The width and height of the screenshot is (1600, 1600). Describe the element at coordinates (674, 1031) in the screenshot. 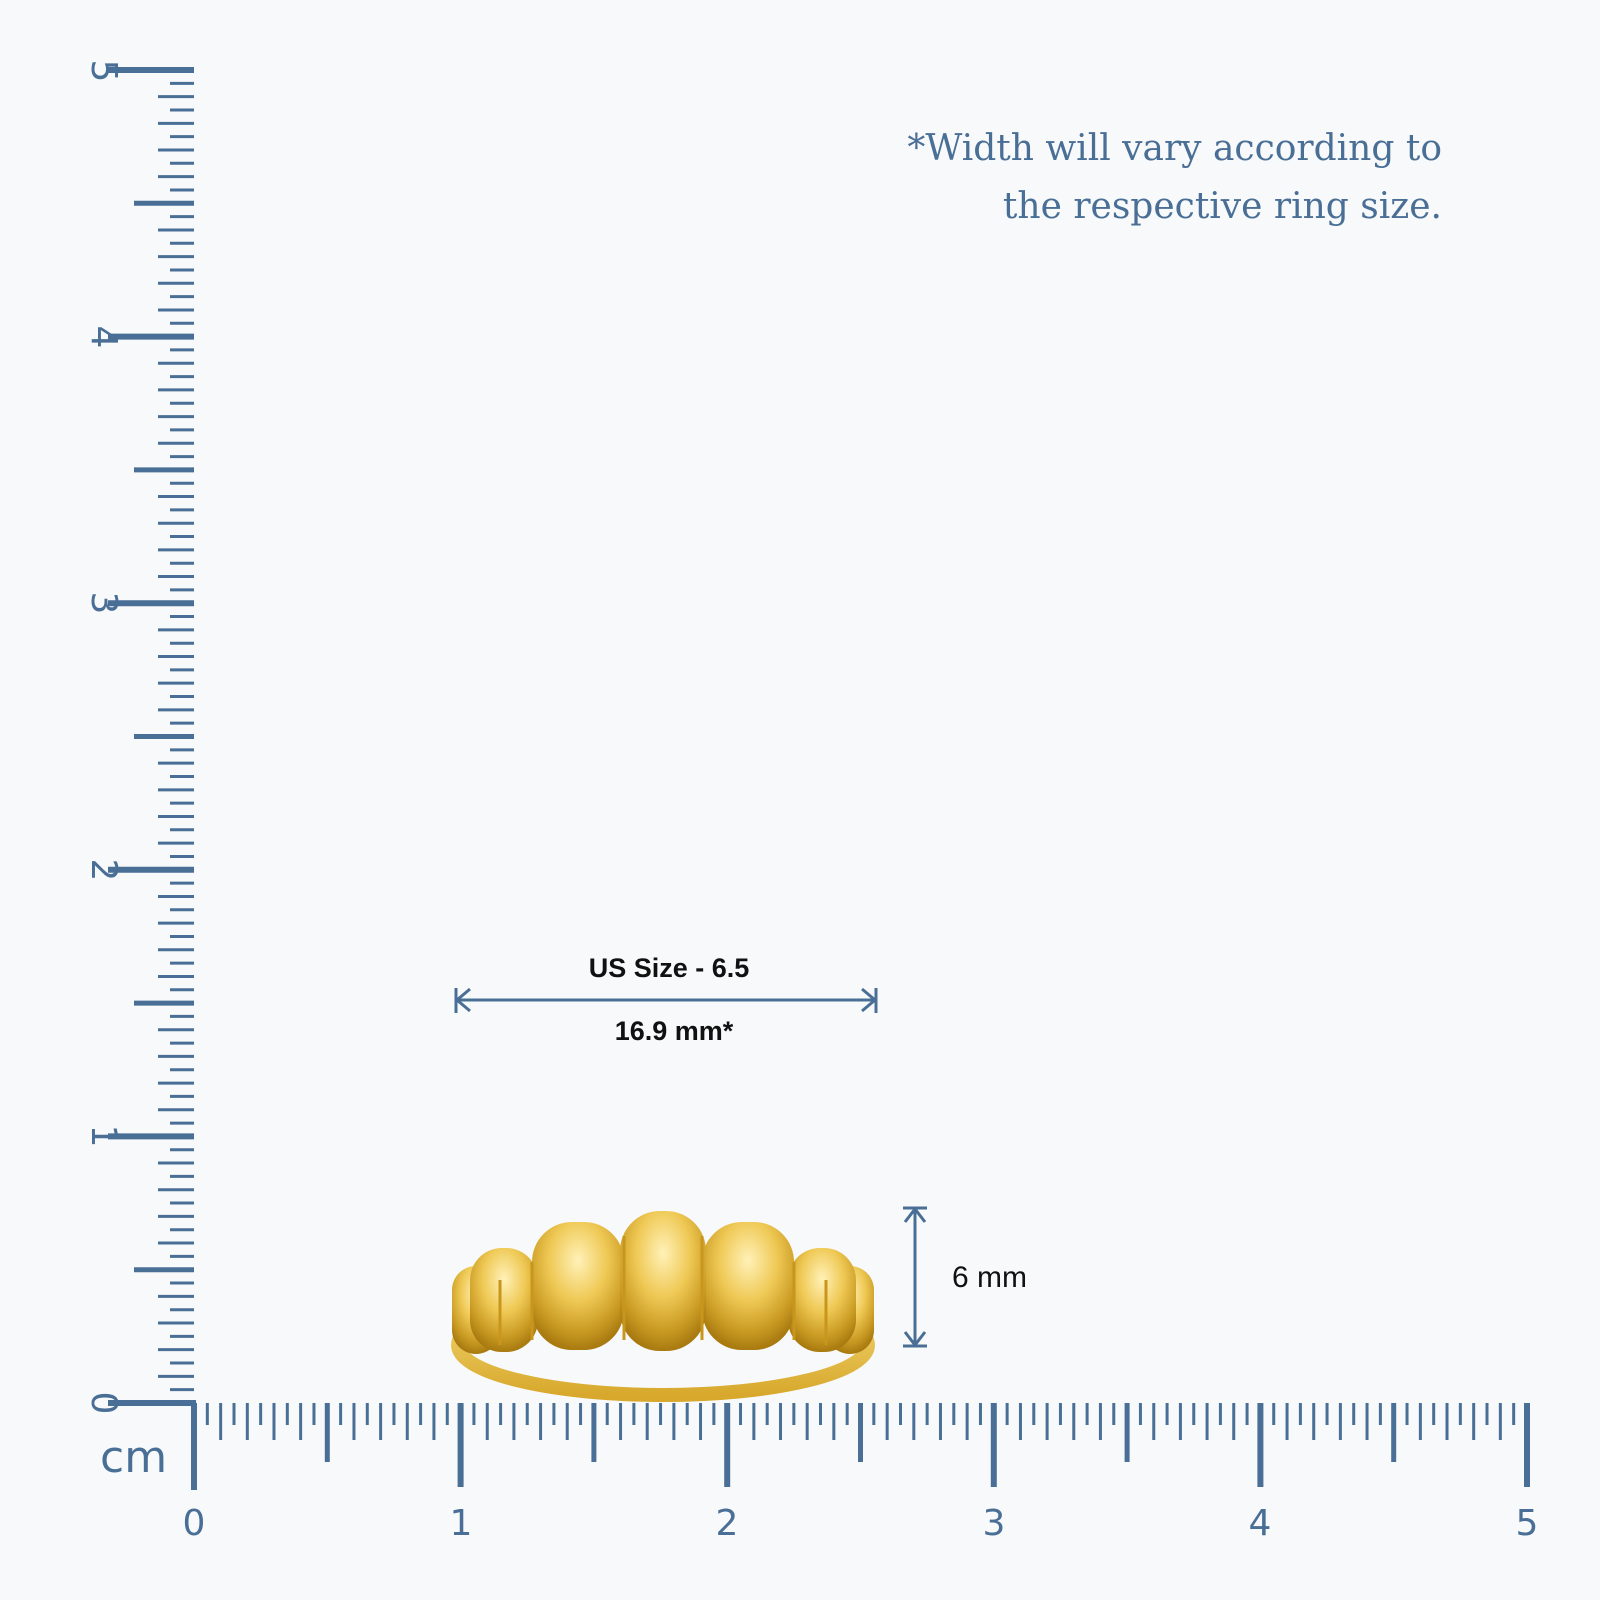

I see `ring-width-label: 16.9 mm*` at that location.